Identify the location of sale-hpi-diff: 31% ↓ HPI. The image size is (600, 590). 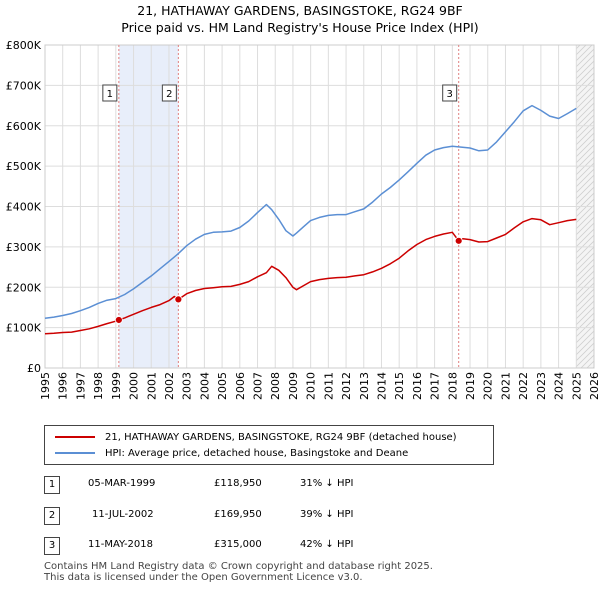
(327, 483).